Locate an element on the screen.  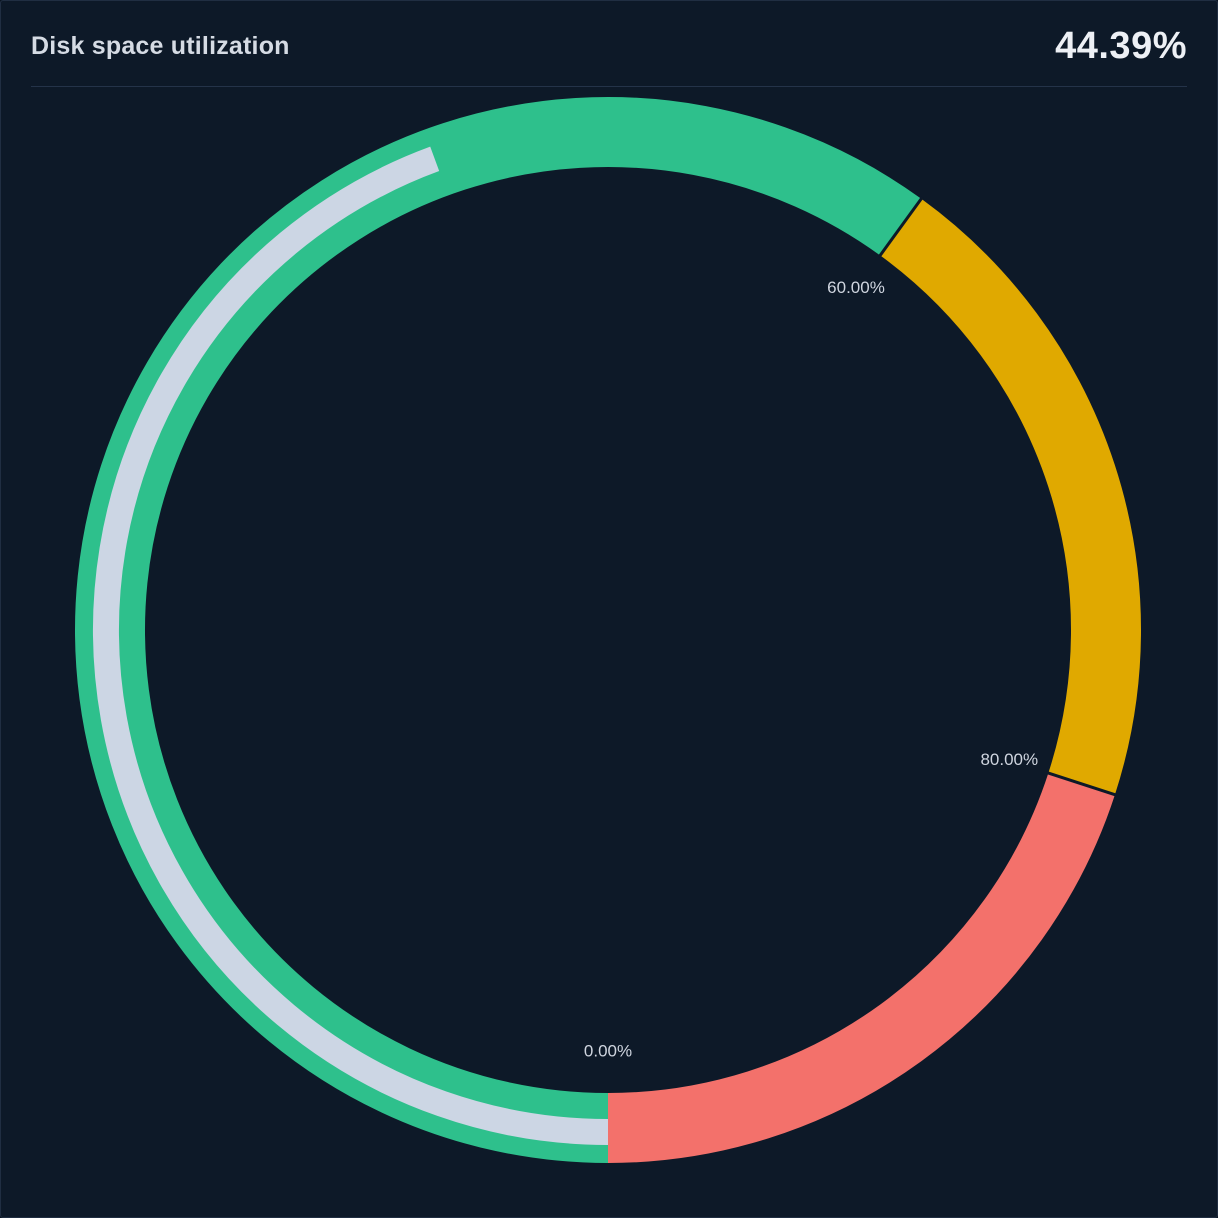
gauge-threshold-label: 80.00% is located at coordinates (1009, 759).